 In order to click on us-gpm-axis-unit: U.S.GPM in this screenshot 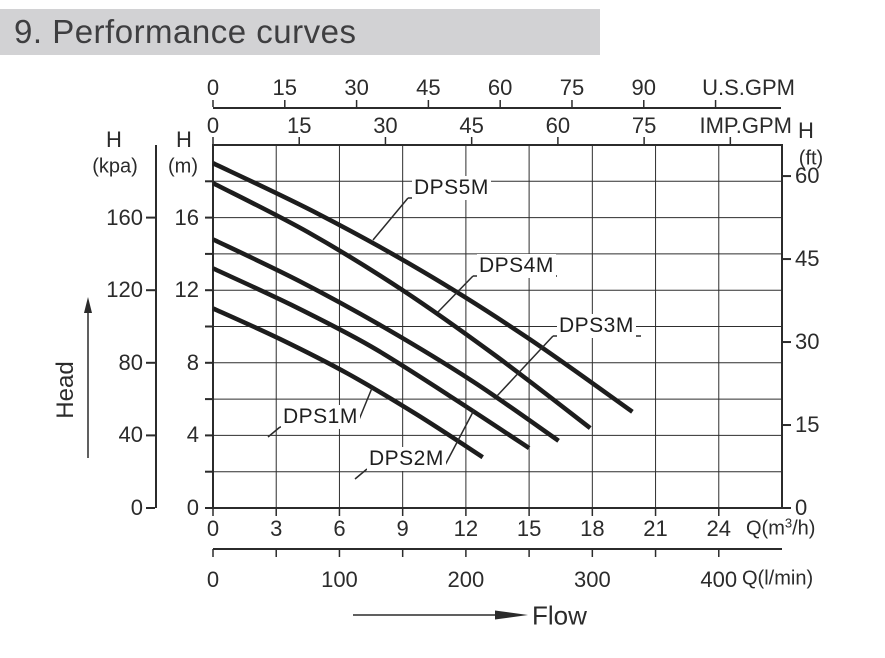, I will do `click(748, 87)`.